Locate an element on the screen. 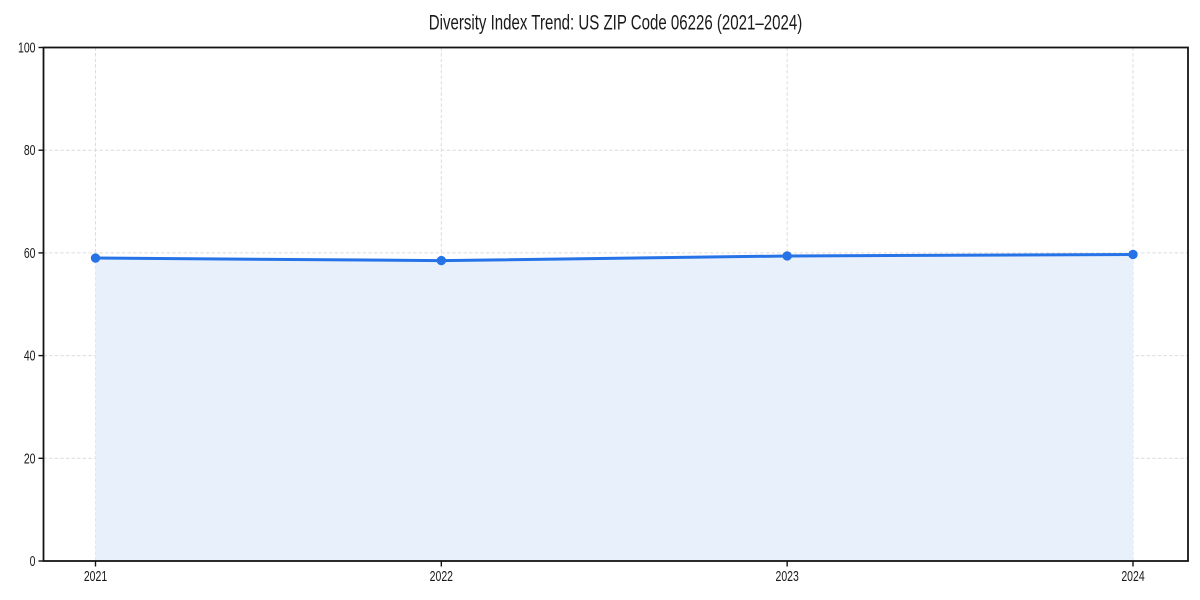 The width and height of the screenshot is (1200, 600). y-tick-label-20: 20 is located at coordinates (30, 457).